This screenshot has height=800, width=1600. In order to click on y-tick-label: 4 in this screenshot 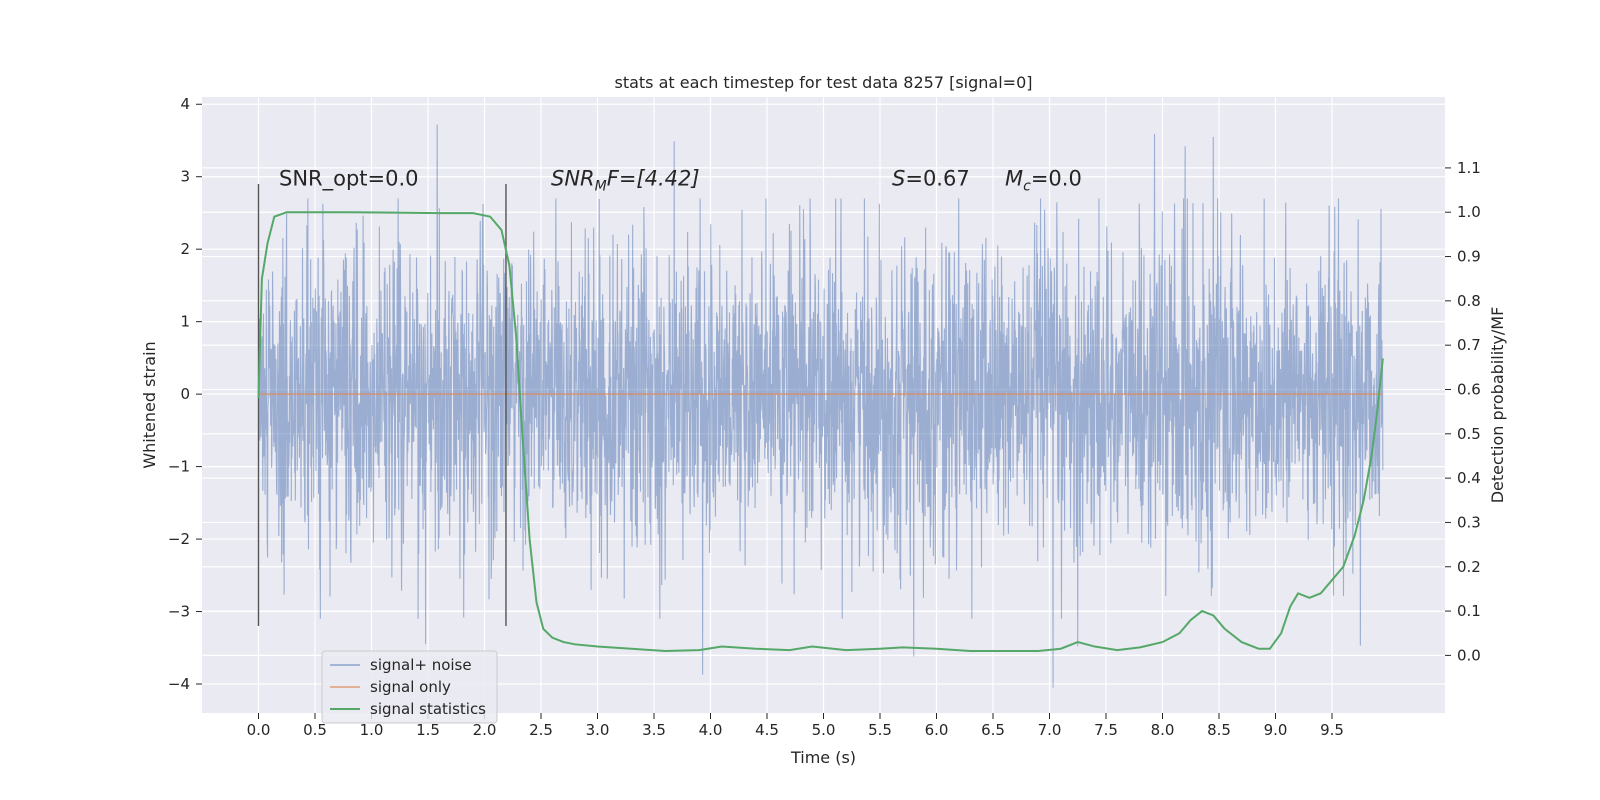, I will do `click(185, 104)`.